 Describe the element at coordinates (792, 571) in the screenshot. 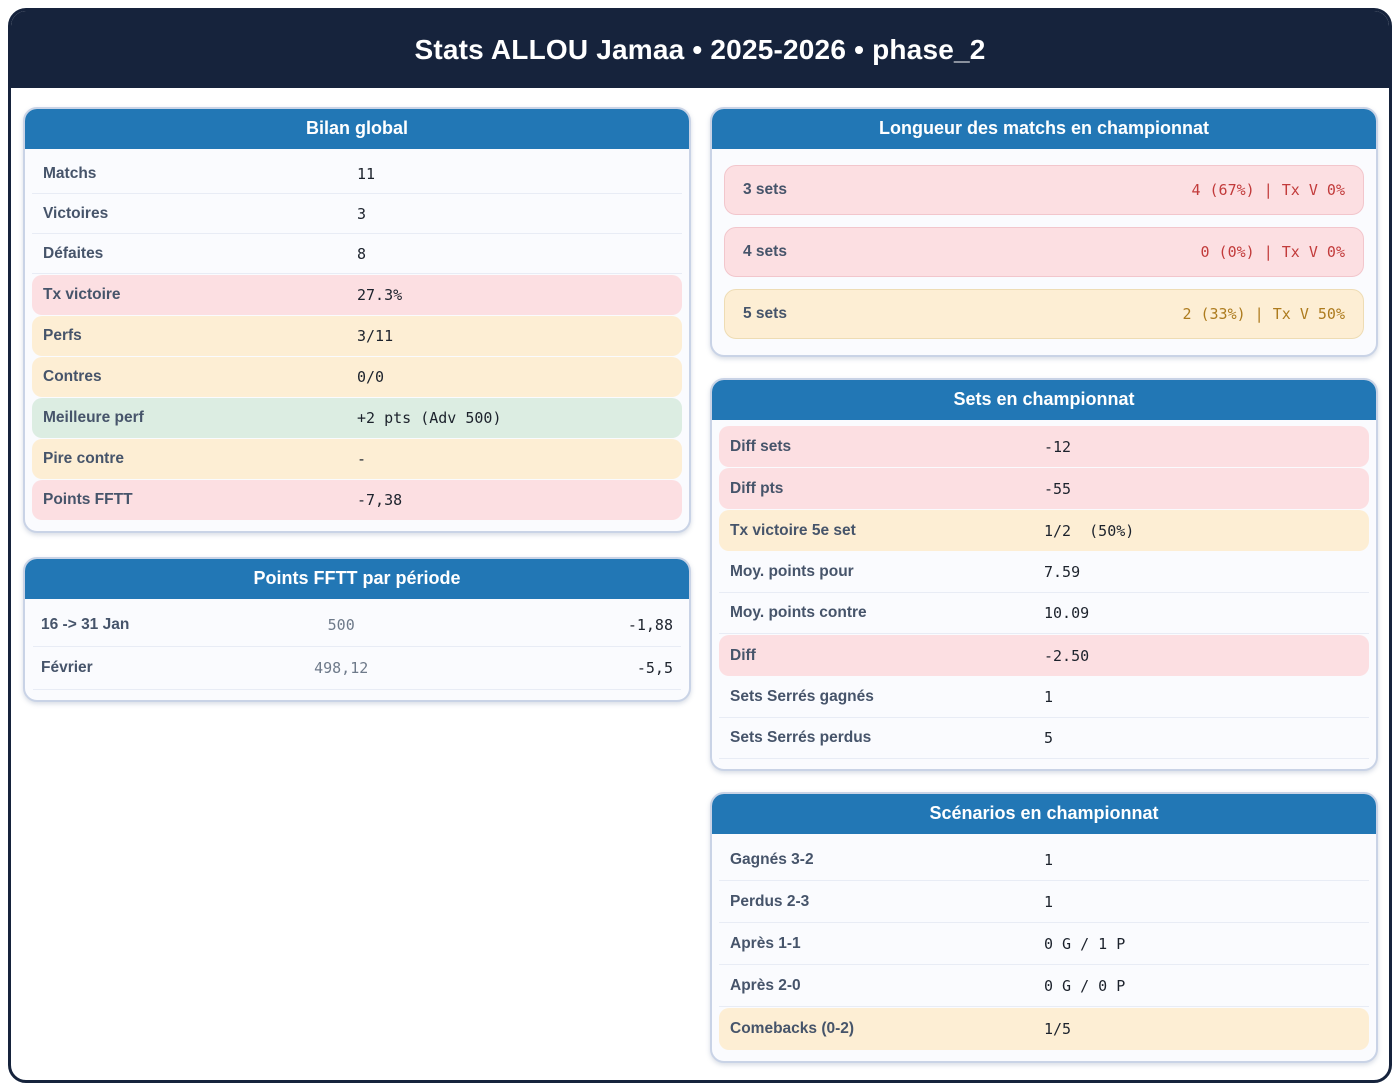

I see `row-label: Moy. points pour` at that location.